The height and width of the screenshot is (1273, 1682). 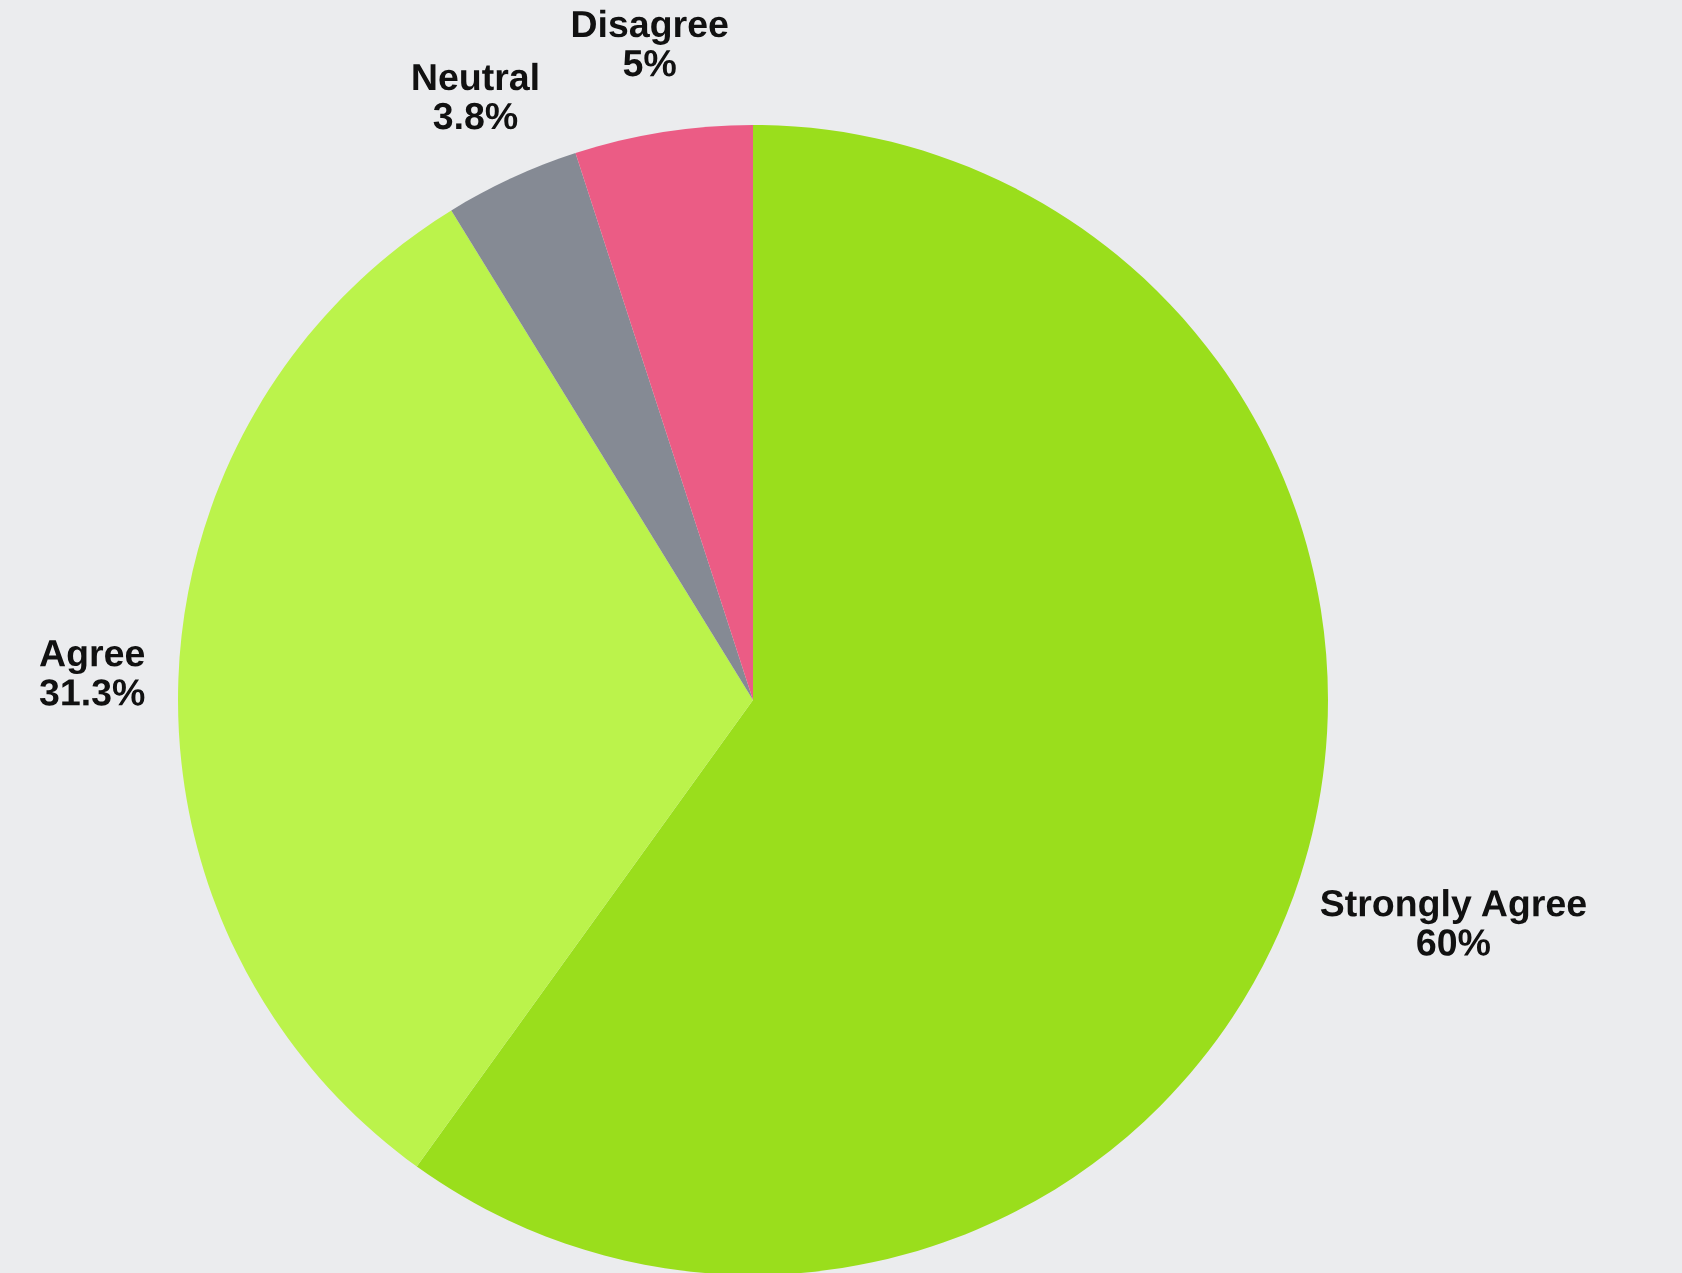 What do you see at coordinates (475, 116) in the screenshot?
I see `data-label: 3.8%` at bounding box center [475, 116].